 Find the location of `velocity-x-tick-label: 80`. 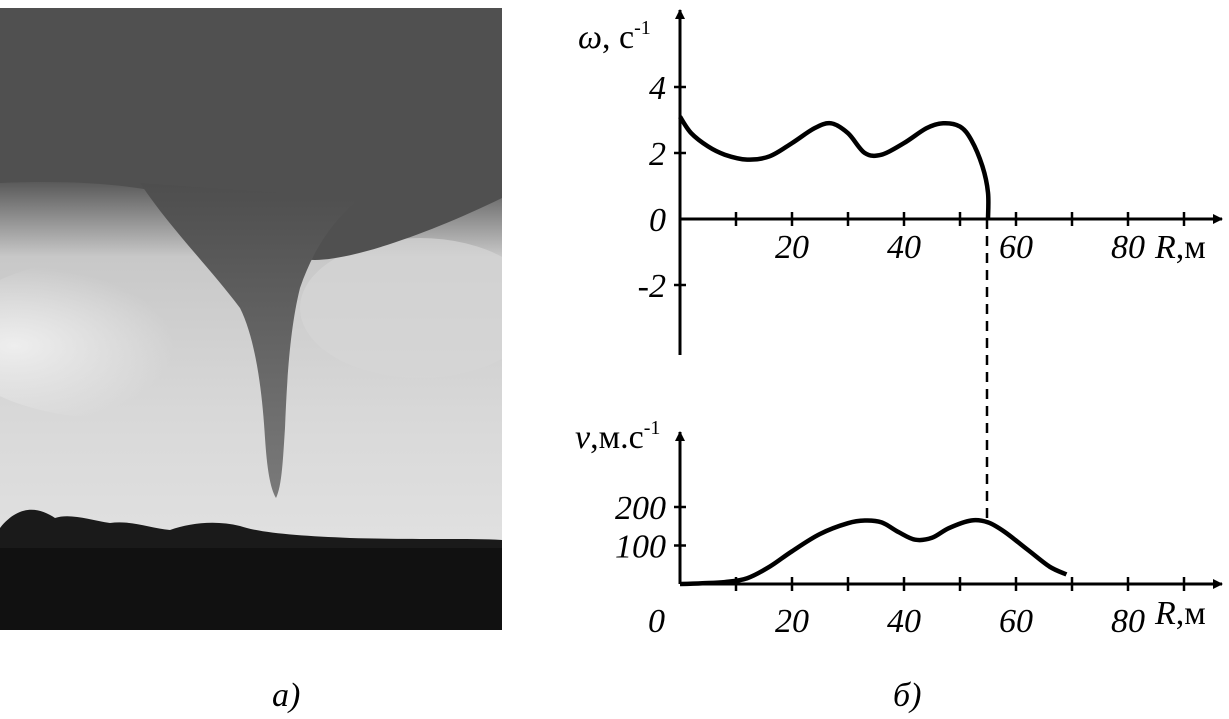

velocity-x-tick-label: 80 is located at coordinates (1128, 621).